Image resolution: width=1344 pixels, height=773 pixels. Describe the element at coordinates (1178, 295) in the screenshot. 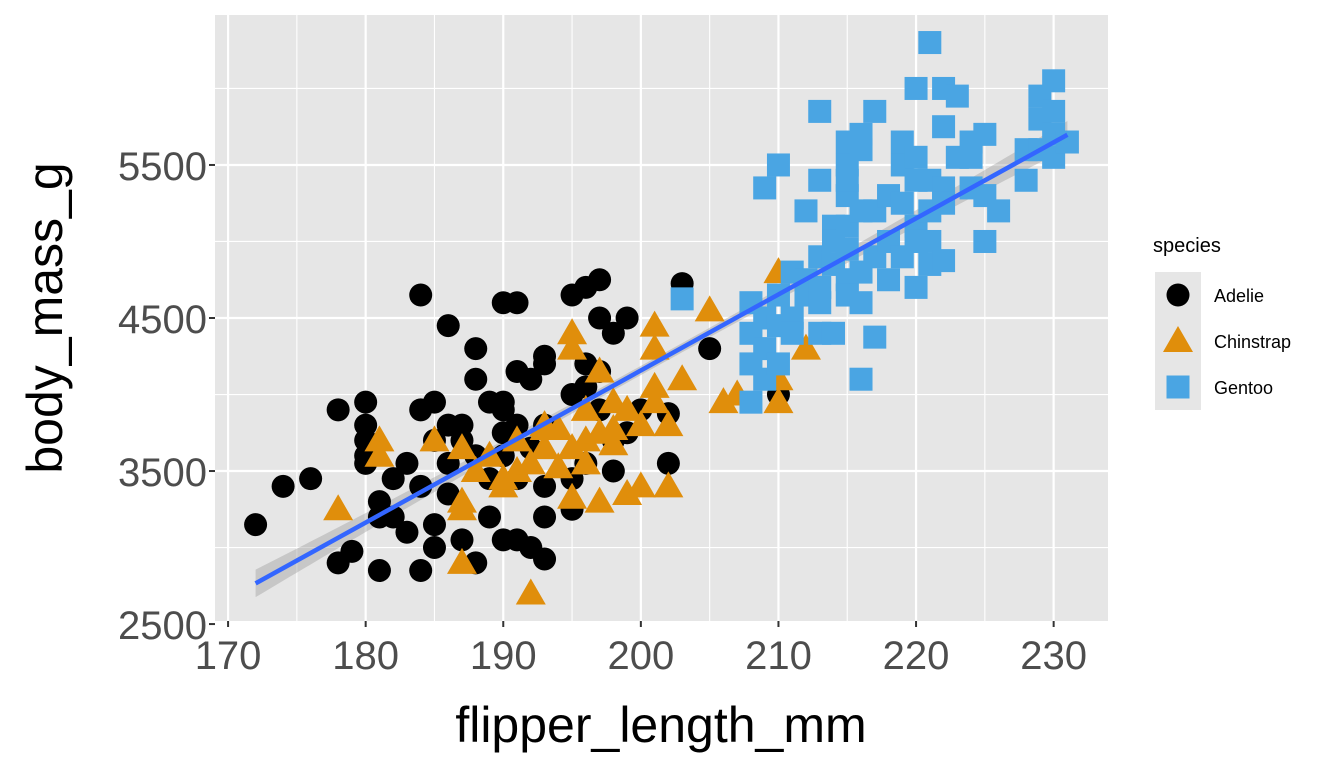

I see `legend-key-adelie` at that location.